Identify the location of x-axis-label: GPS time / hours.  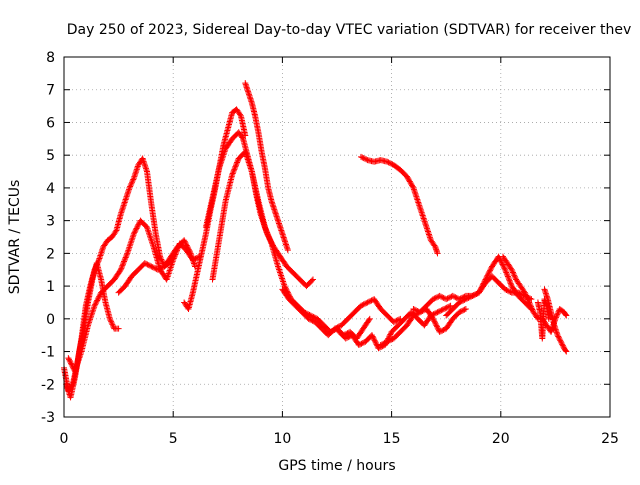
(336, 466).